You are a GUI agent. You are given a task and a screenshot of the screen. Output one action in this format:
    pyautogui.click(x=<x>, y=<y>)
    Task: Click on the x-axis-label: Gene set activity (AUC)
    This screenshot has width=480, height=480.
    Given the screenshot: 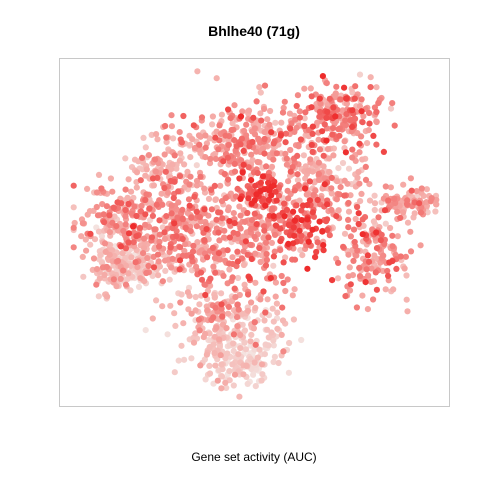 What is the action you would take?
    pyautogui.click(x=253, y=457)
    